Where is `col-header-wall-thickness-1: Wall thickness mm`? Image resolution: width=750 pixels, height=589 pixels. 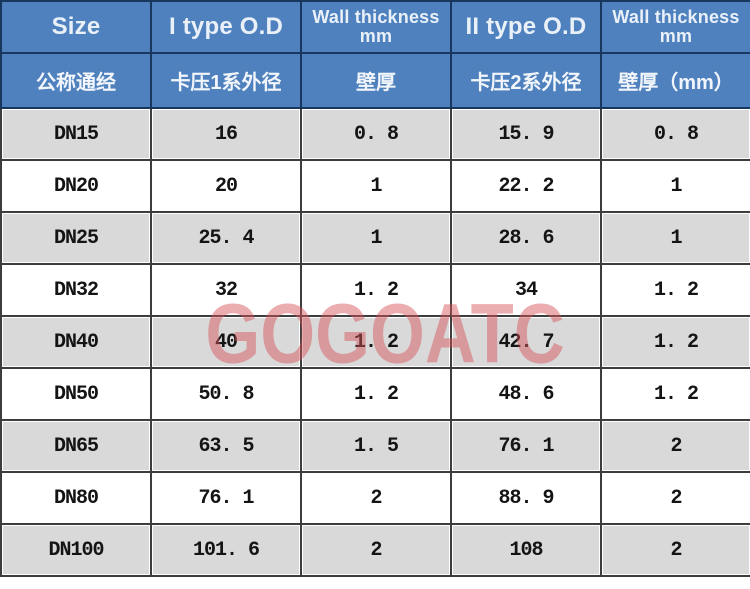
col-header-wall-thickness-1: Wall thickness mm is located at coordinates (376, 27).